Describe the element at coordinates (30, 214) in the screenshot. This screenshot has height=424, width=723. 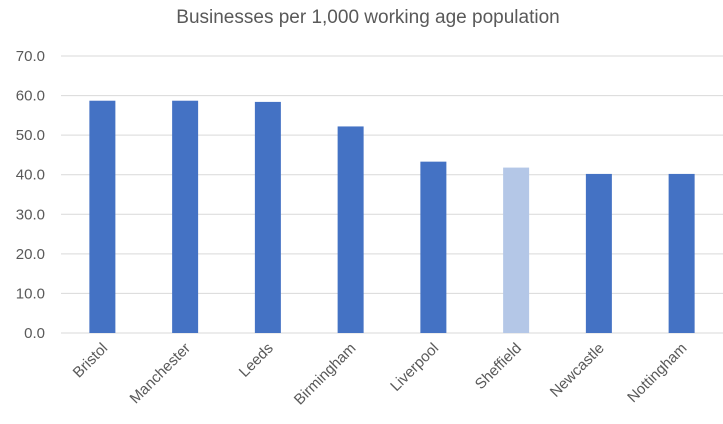
I see `y-tick-label: 30.0` at that location.